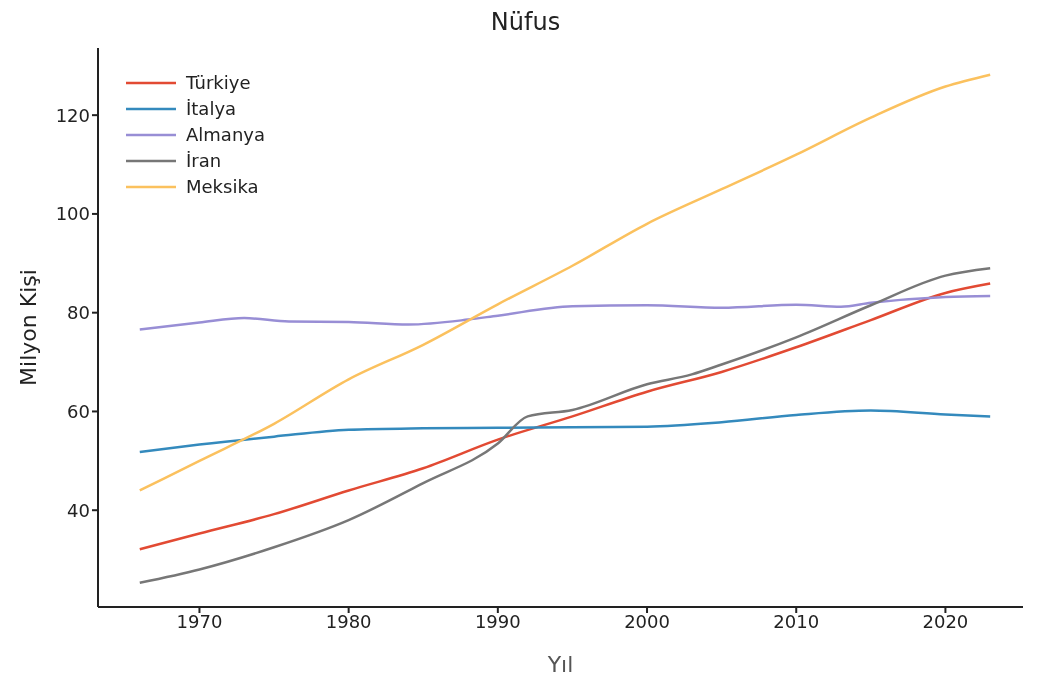 The image size is (1051, 695). Describe the element at coordinates (211, 109) in the screenshot. I see `legend-label: İtalya` at that location.